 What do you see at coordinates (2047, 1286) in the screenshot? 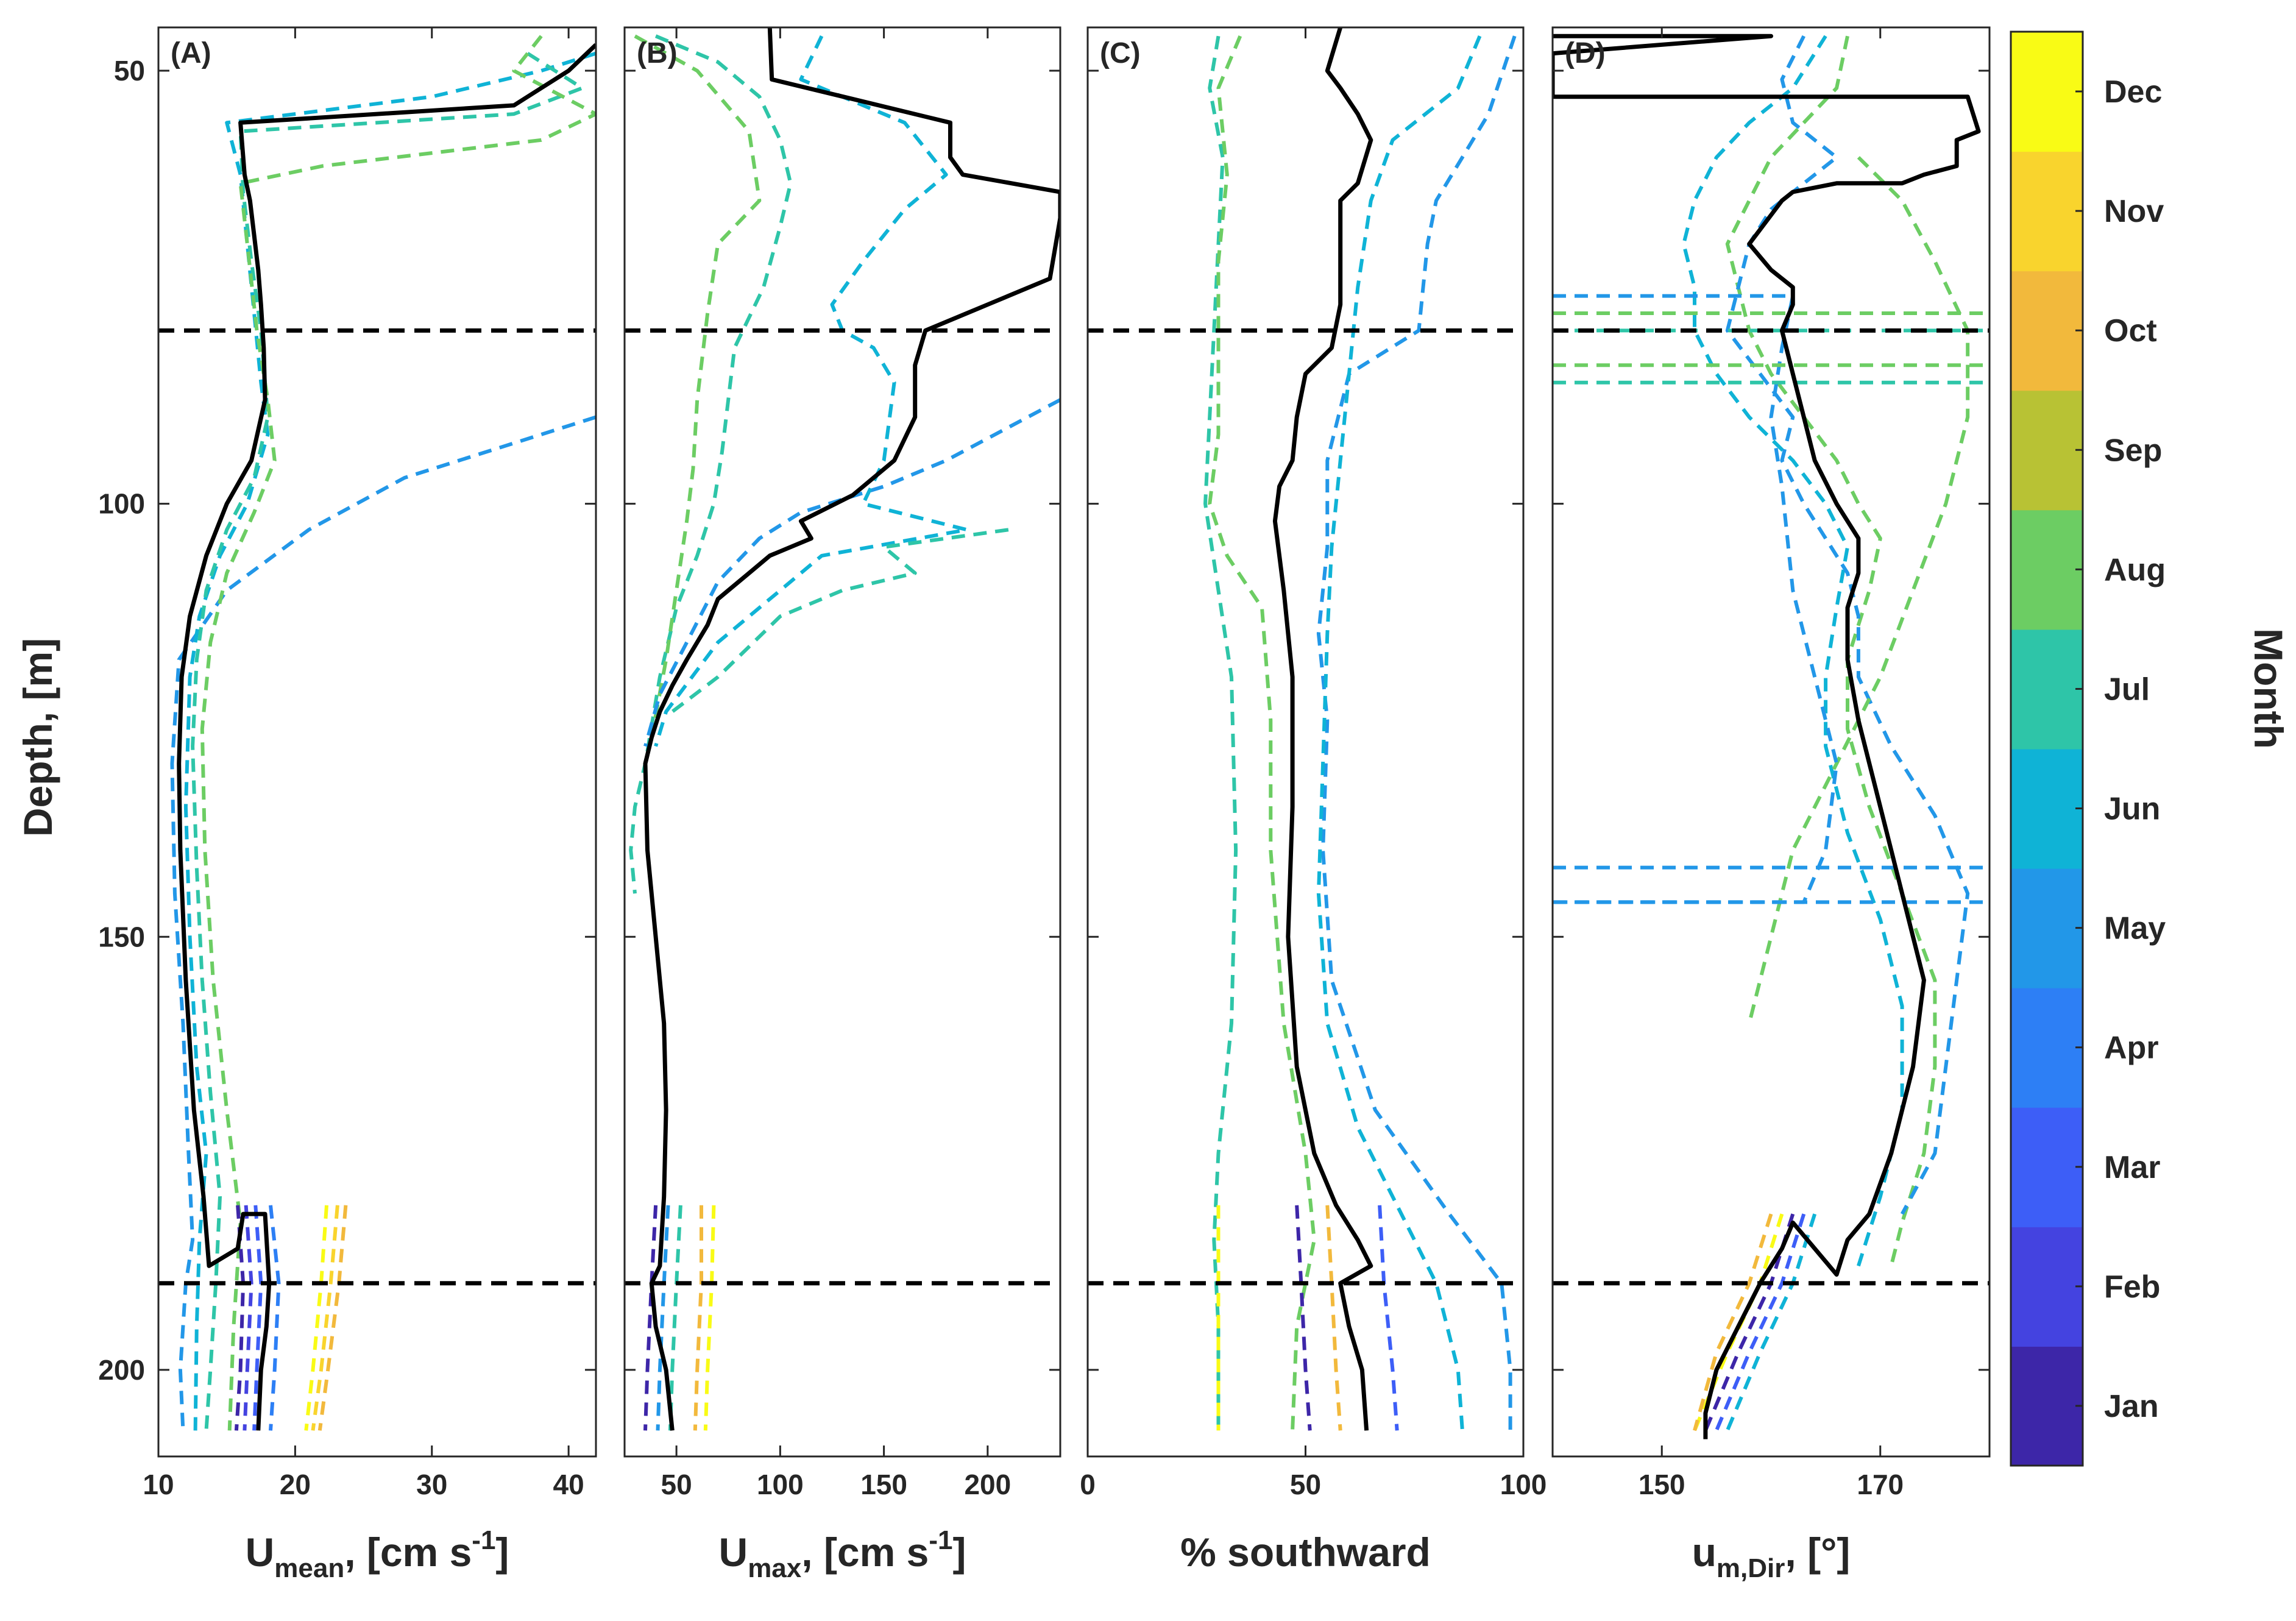
I see `colorbar-swatch-feb` at bounding box center [2047, 1286].